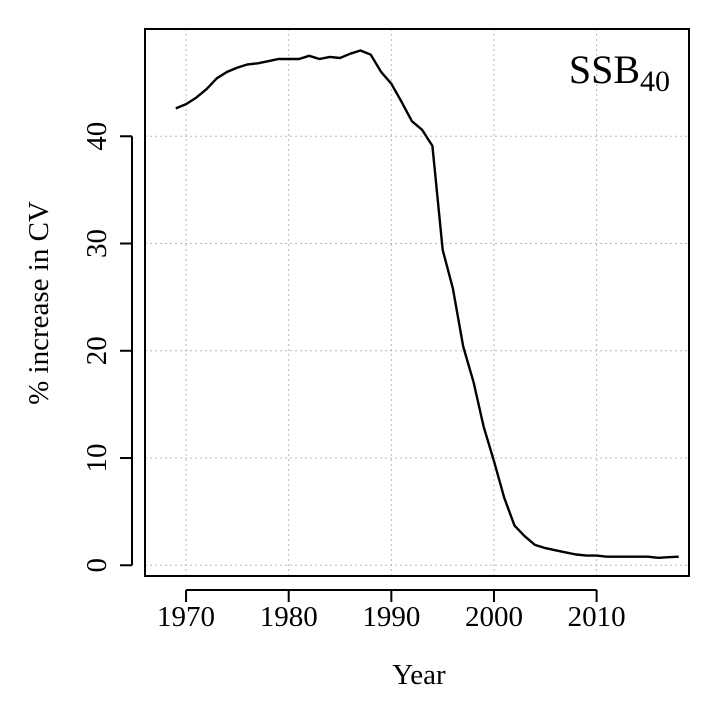  I want to click on x-tick-label: 2000, so click(494, 617).